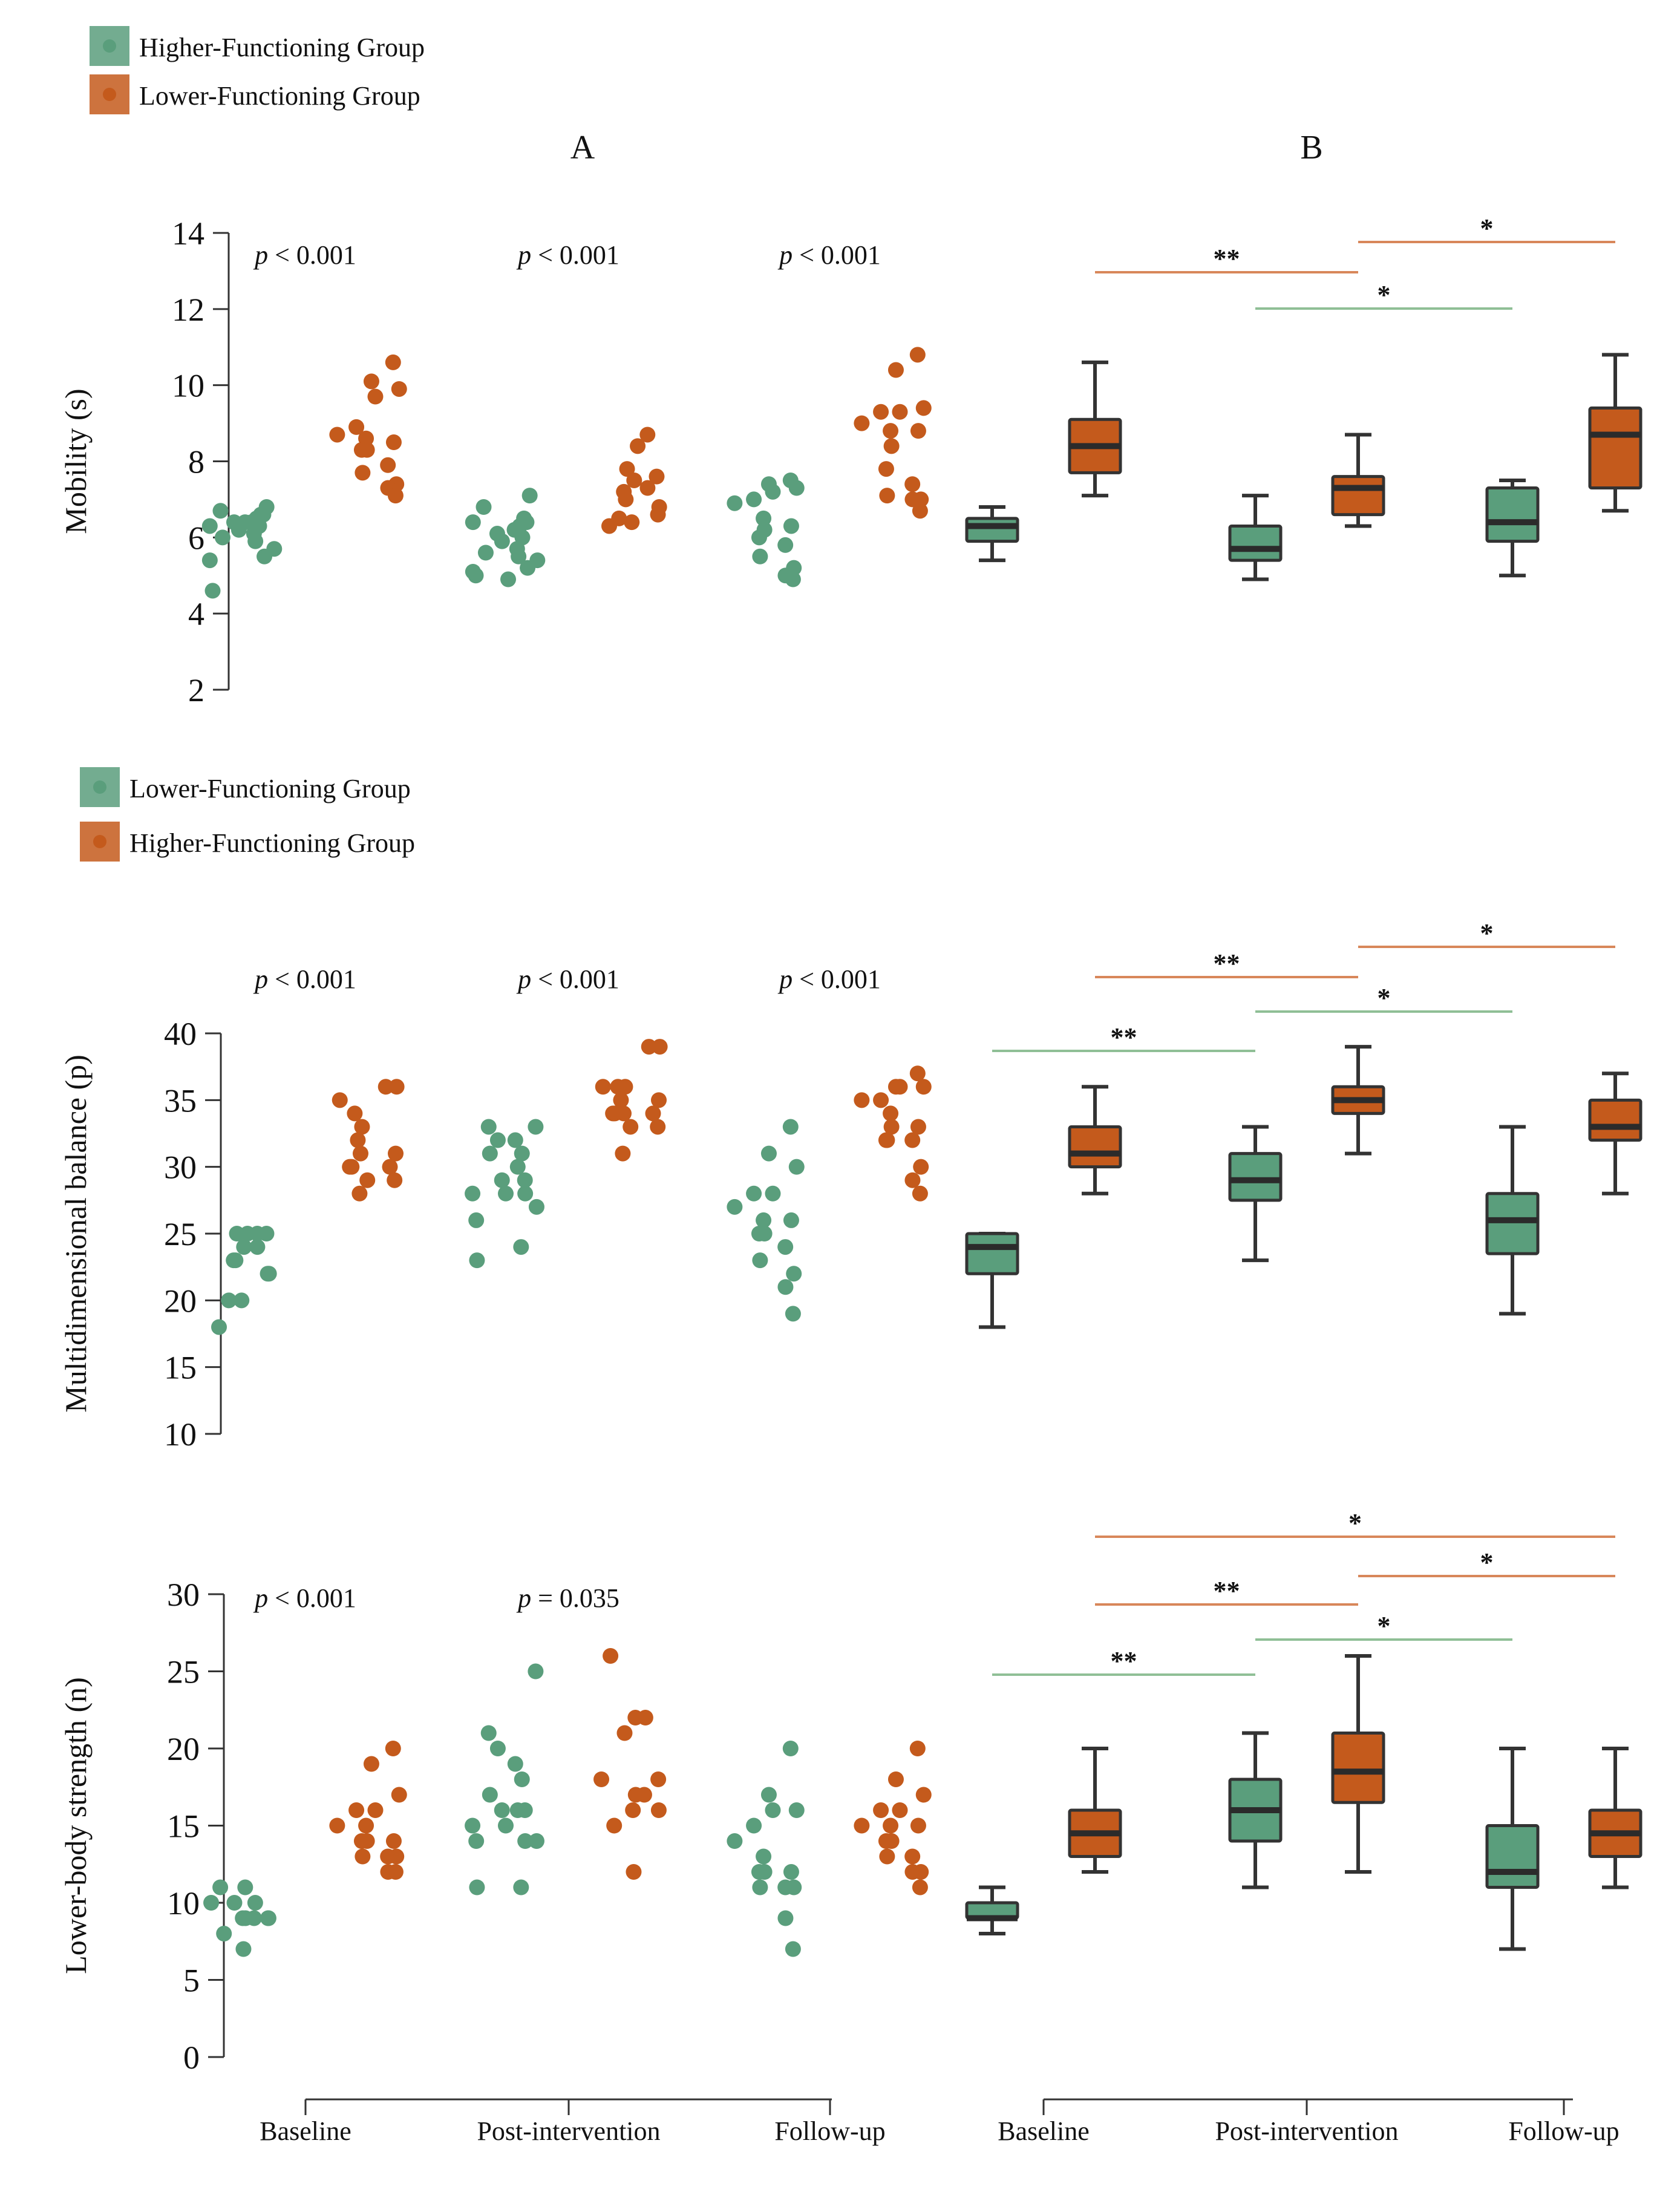 The image size is (1680, 2198). What do you see at coordinates (180, 1034) in the screenshot?
I see `y-tick-label: 40` at bounding box center [180, 1034].